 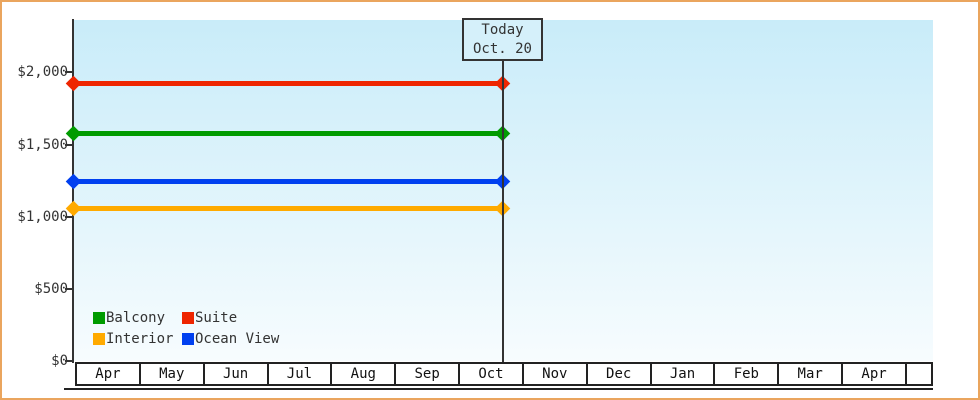 I want to click on month-cell: Dec, so click(x=620, y=374).